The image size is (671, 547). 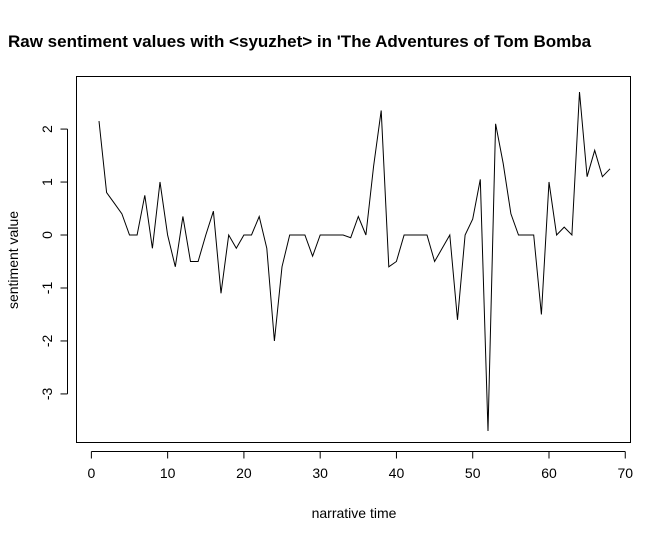 I want to click on y-tick-label: -3, so click(x=47, y=393).